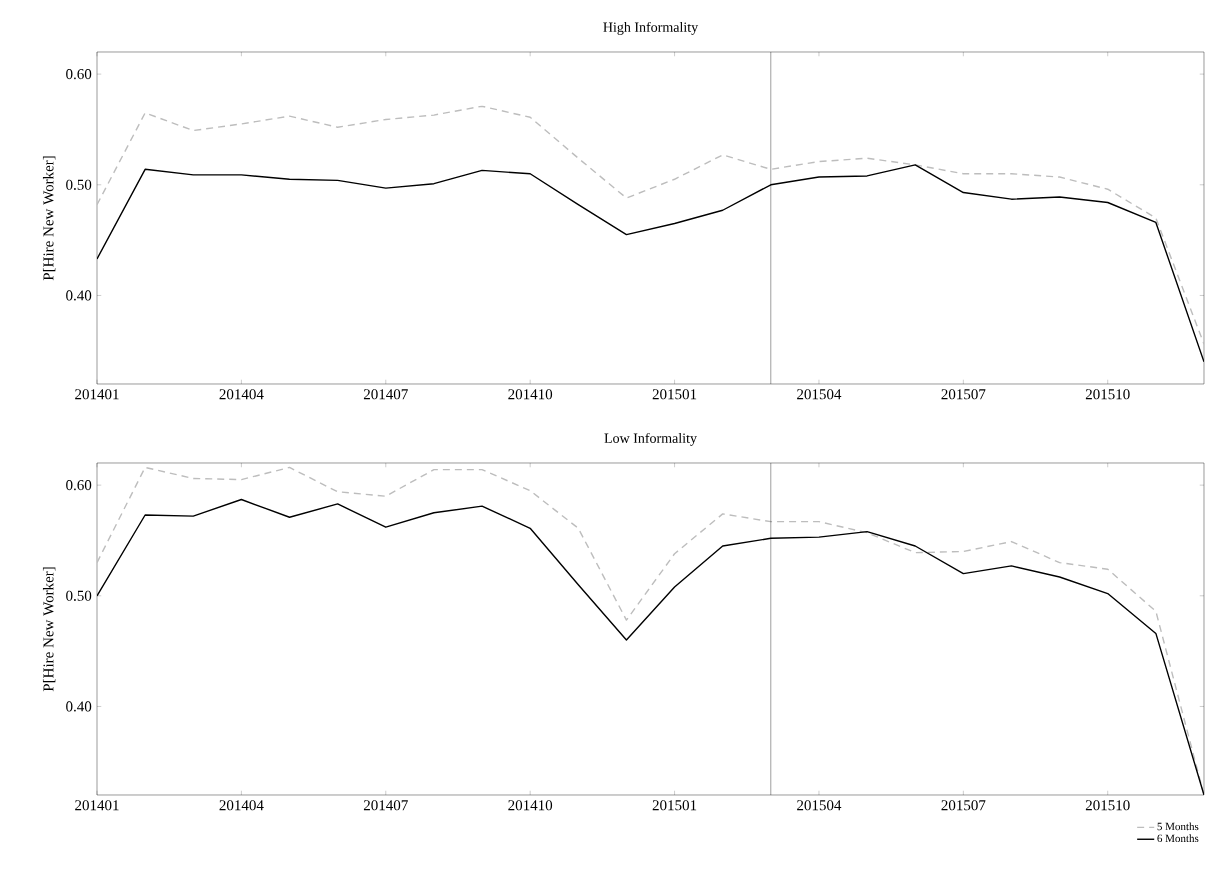  I want to click on chart-title: Low Informality, so click(650, 439).